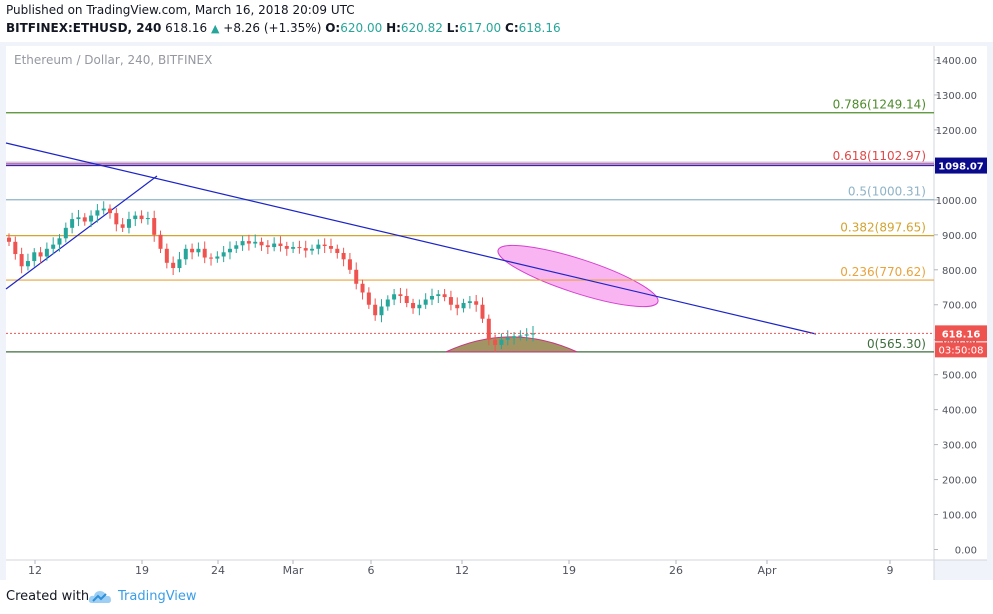 This screenshot has height=614, width=993. Describe the element at coordinates (393, 28) in the screenshot. I see `high-label: H:` at that location.